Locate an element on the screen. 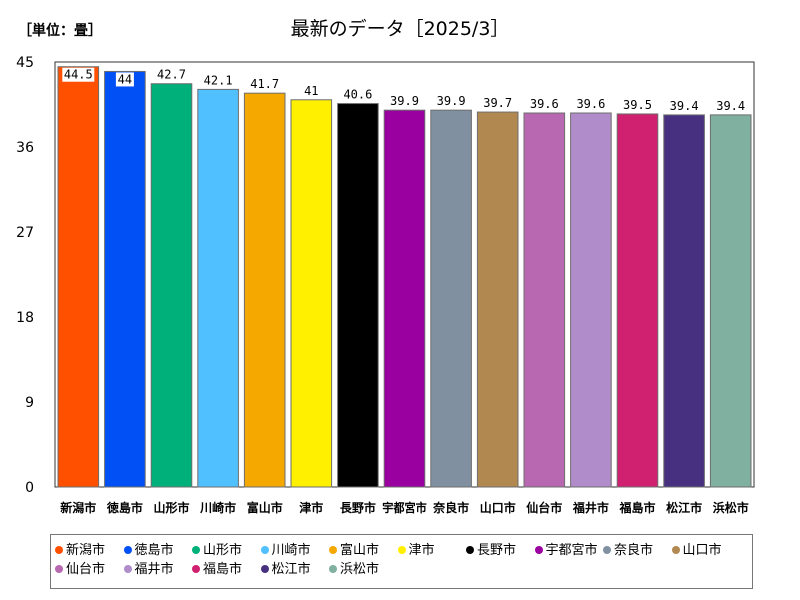 The image size is (800, 600). x-tick-label-04: 川崎市 is located at coordinates (217, 507).